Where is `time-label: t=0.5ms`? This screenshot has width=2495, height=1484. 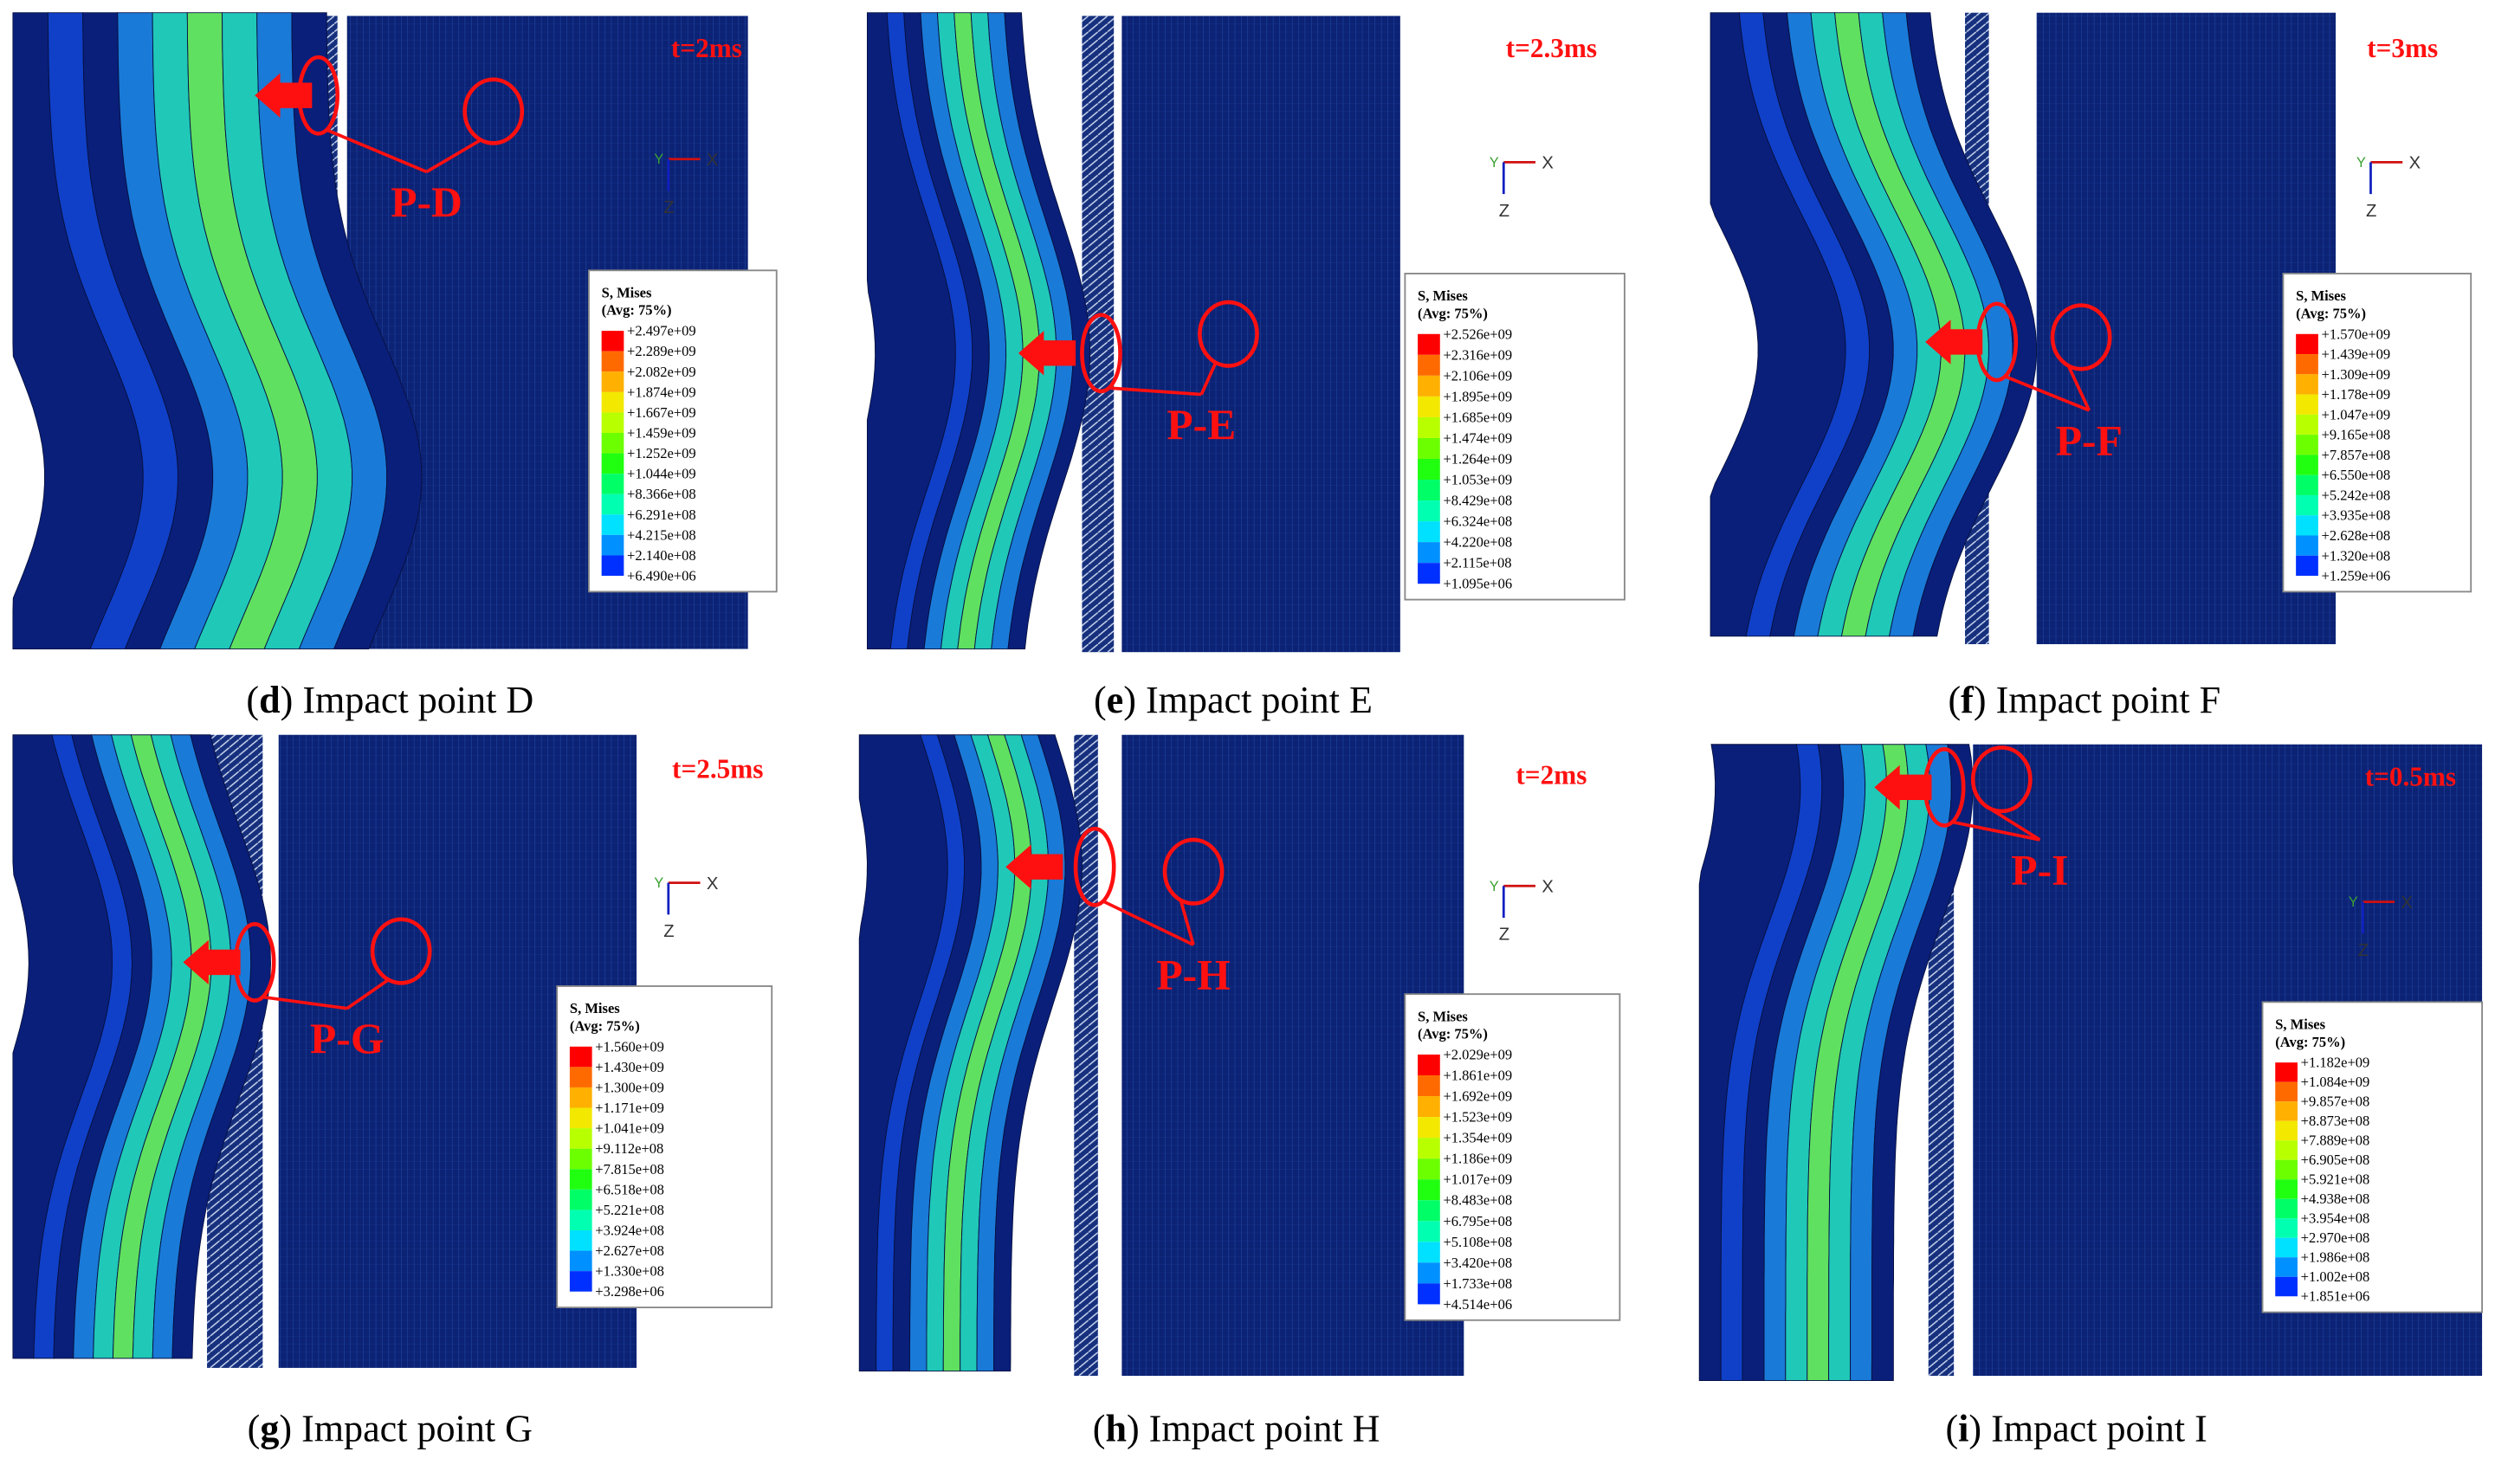 time-label: t=0.5ms is located at coordinates (2410, 777).